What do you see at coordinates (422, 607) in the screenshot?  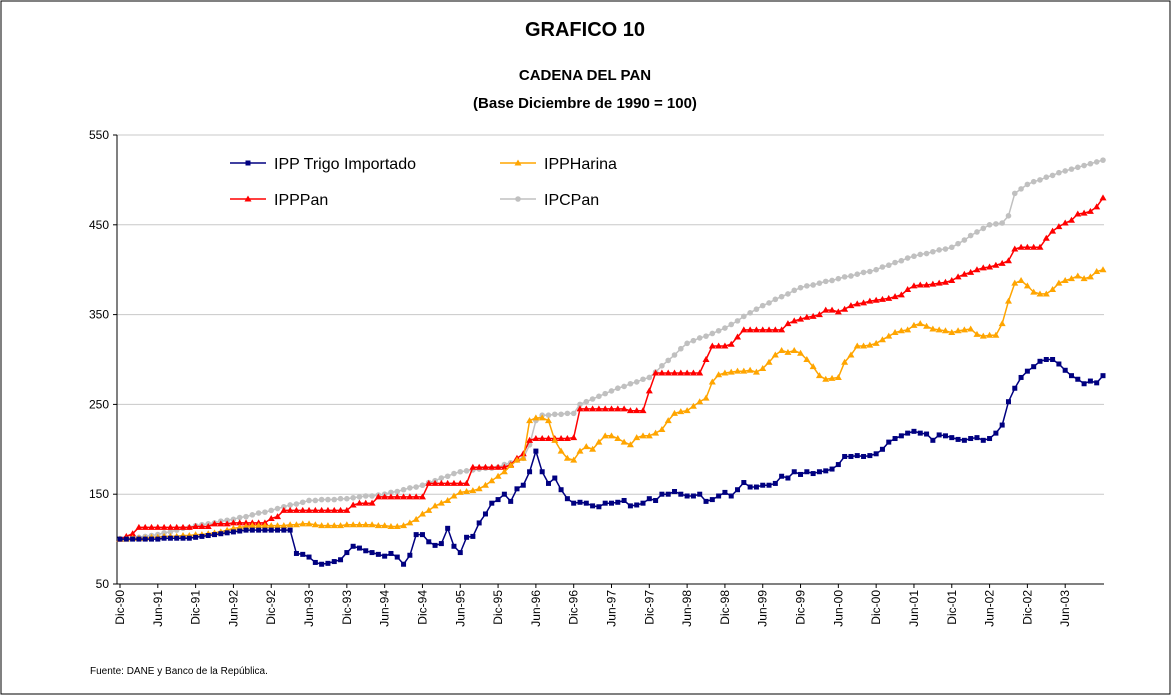 I see `x-tick-label: Dic-94` at bounding box center [422, 607].